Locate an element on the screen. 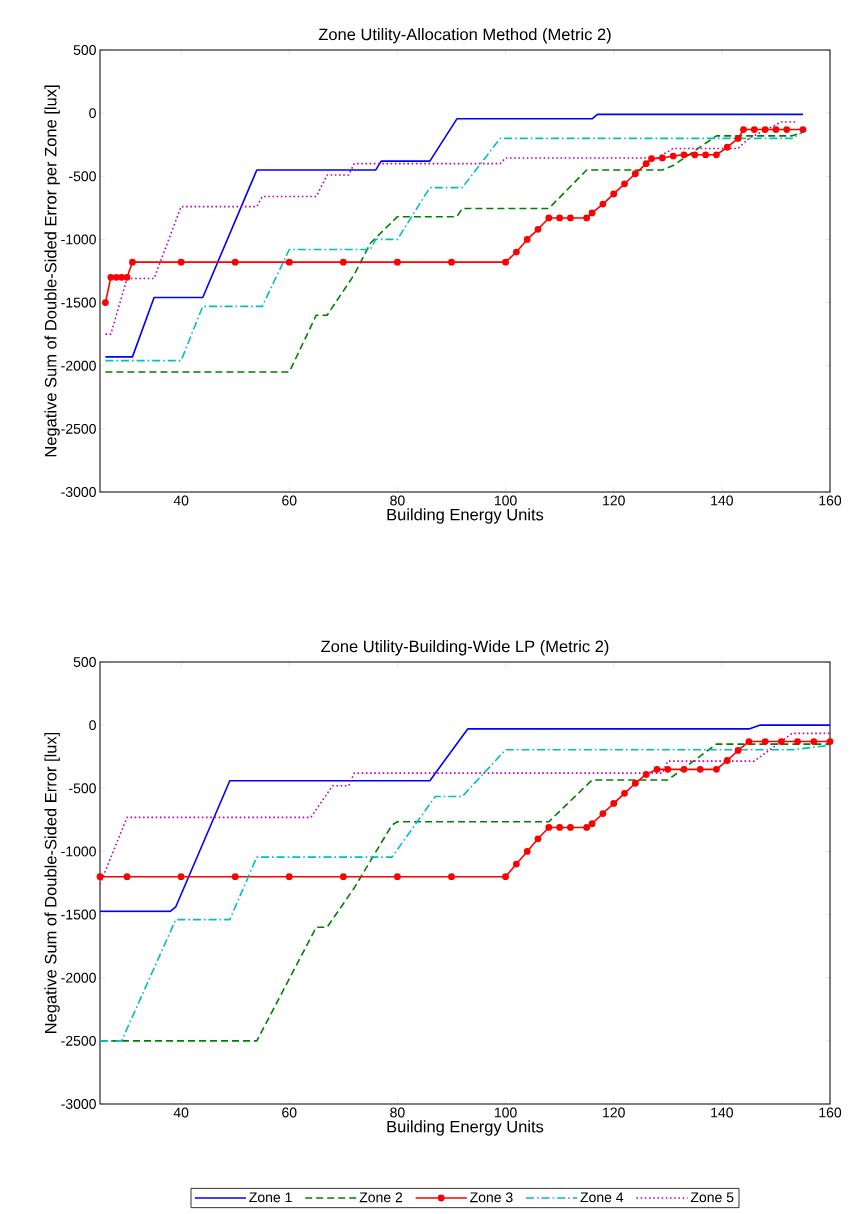 Image resolution: width=851 pixels, height=1214 pixels. y-tick-label: -1500 is located at coordinates (78, 914).